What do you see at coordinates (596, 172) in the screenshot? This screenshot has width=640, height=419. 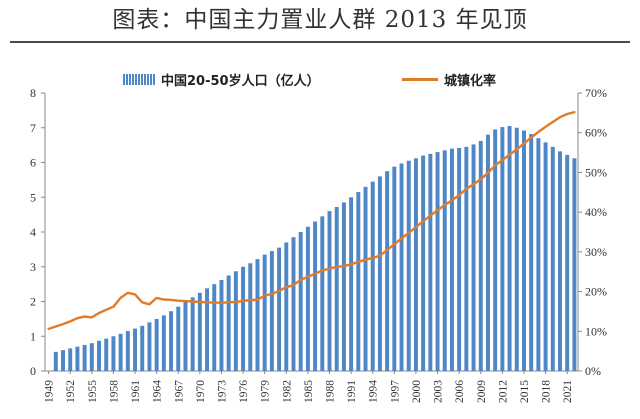 I see `right-axis-tick-label: 50%` at bounding box center [596, 172].